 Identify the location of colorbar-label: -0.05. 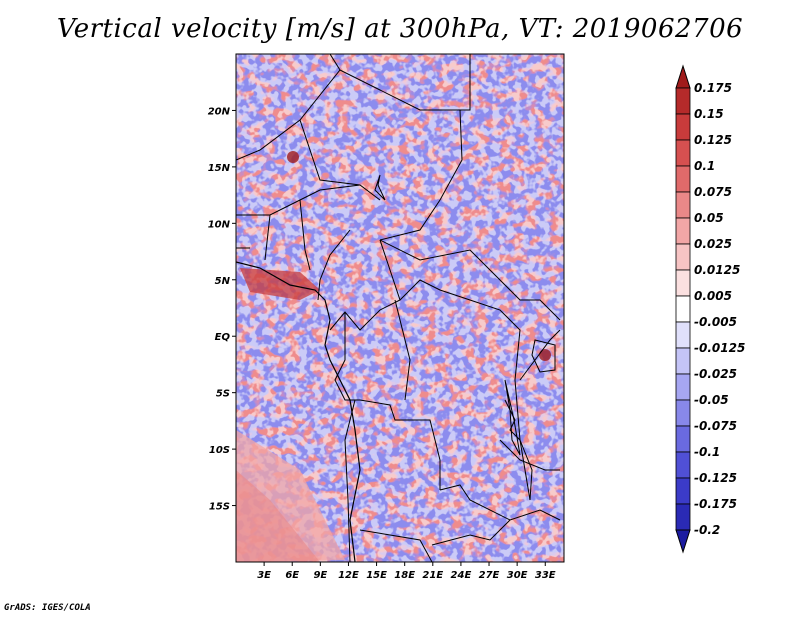
(711, 400).